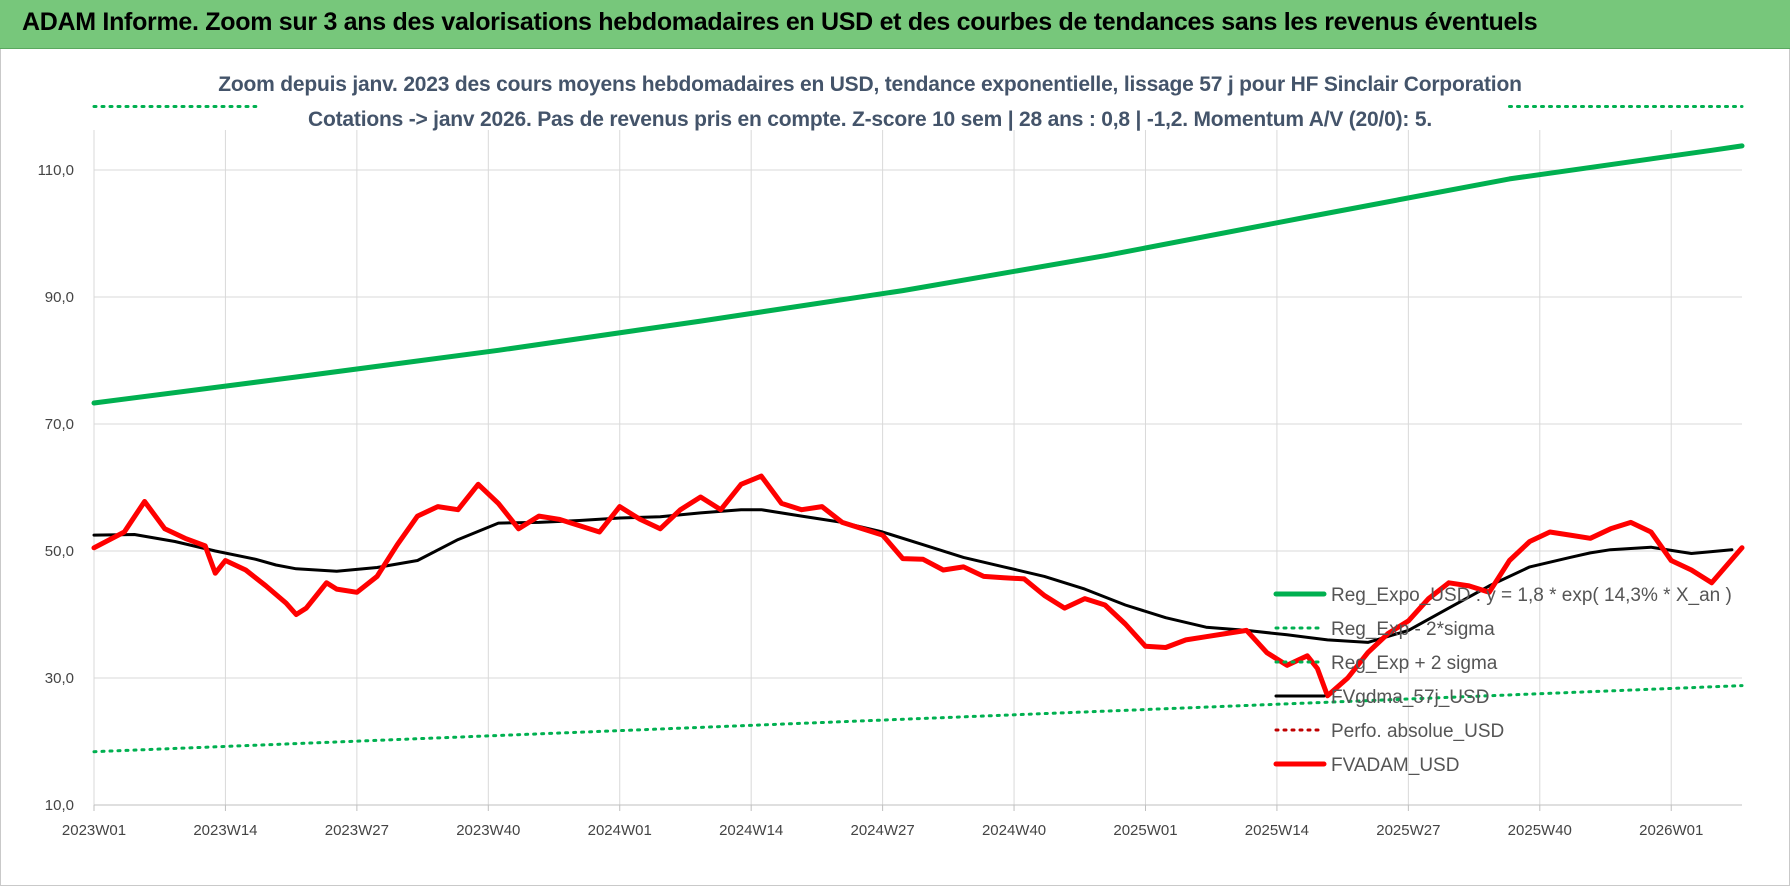 The height and width of the screenshot is (886, 1790). I want to click on y-tick-label: 70,0, so click(59, 424).